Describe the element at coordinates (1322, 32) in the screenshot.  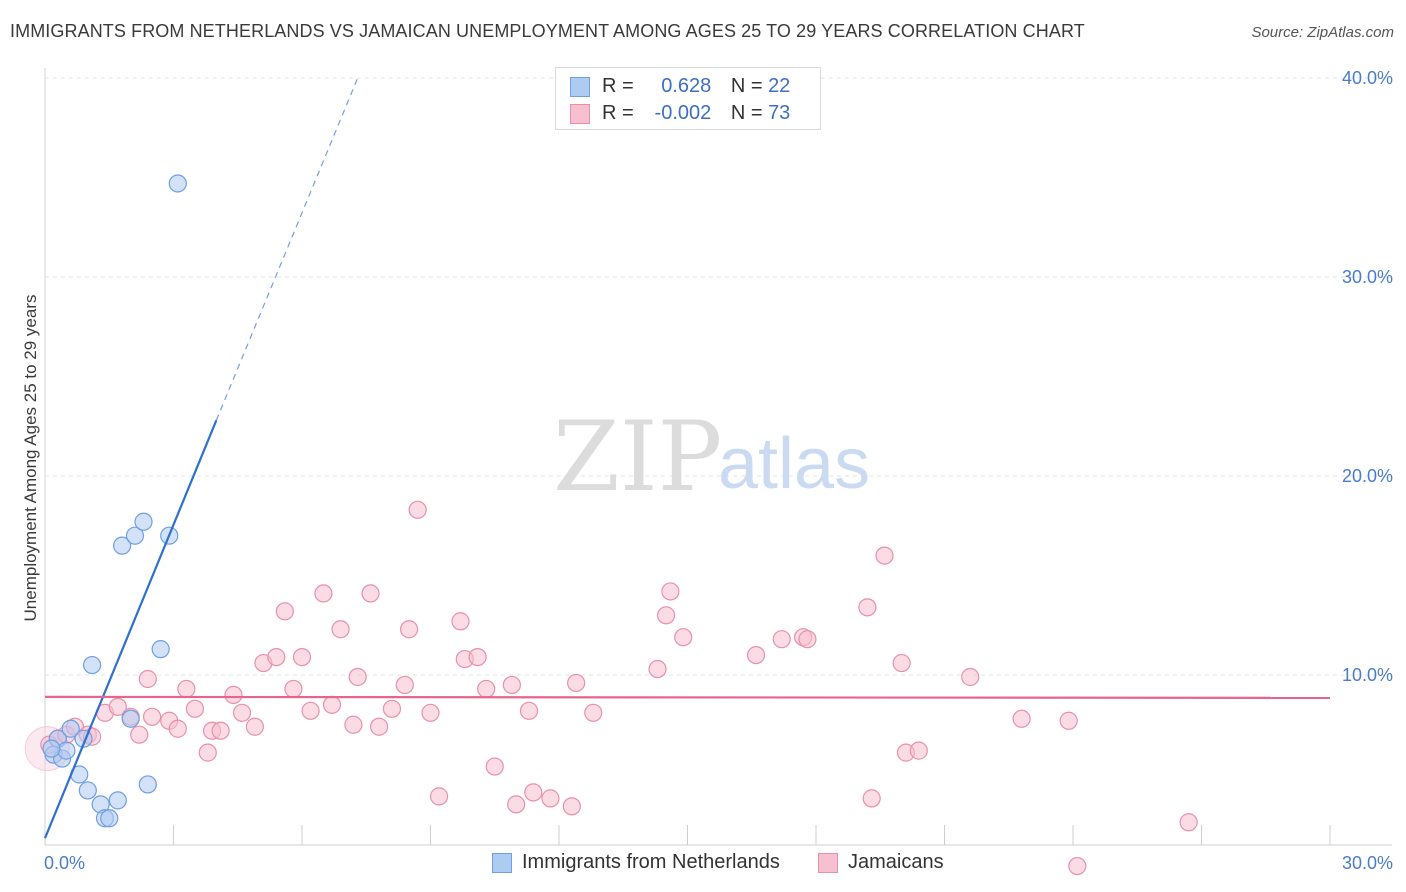
I see `source-credit: Source: ZipAtlas.com` at that location.